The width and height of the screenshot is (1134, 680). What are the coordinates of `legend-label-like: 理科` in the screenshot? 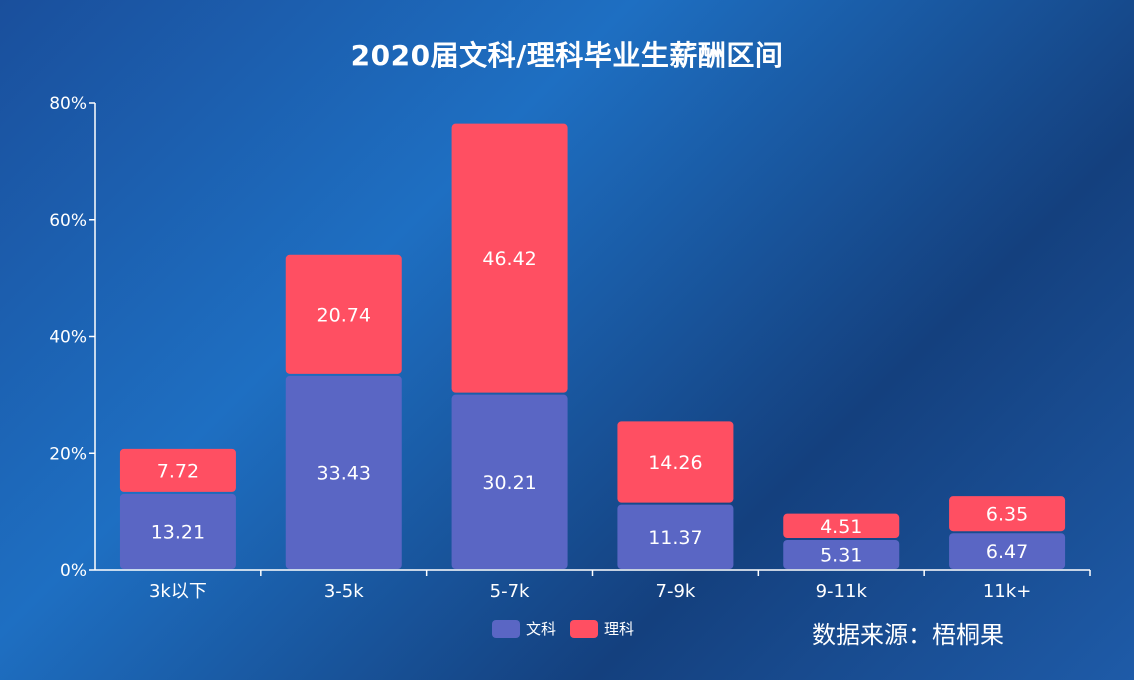 It's located at (619, 629).